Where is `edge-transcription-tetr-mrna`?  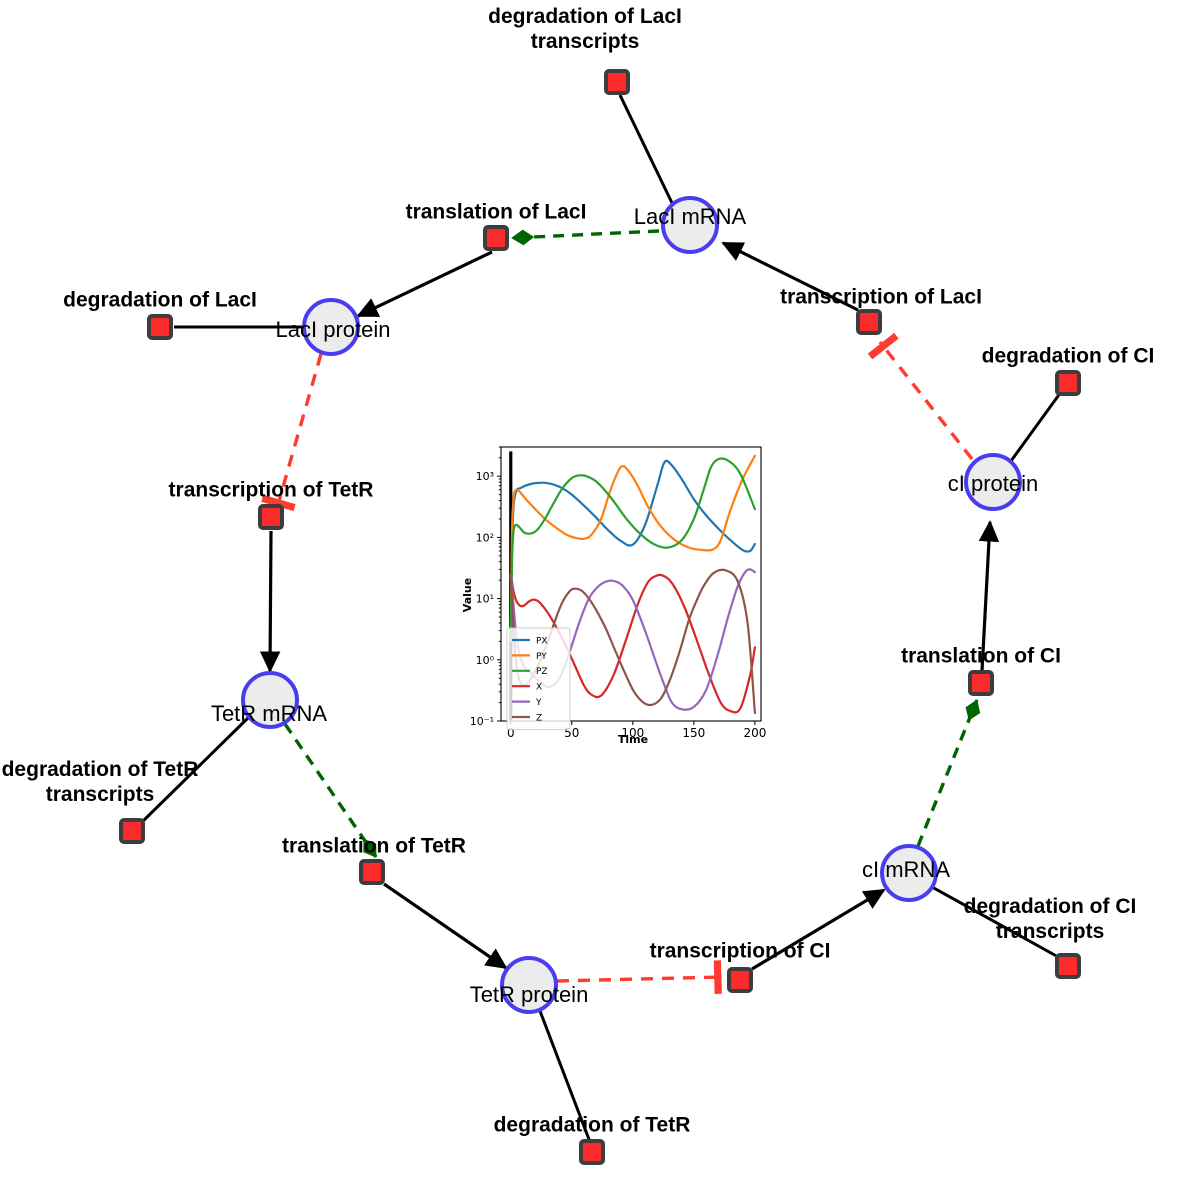
edge-transcription-tetr-mrna is located at coordinates (270, 601).